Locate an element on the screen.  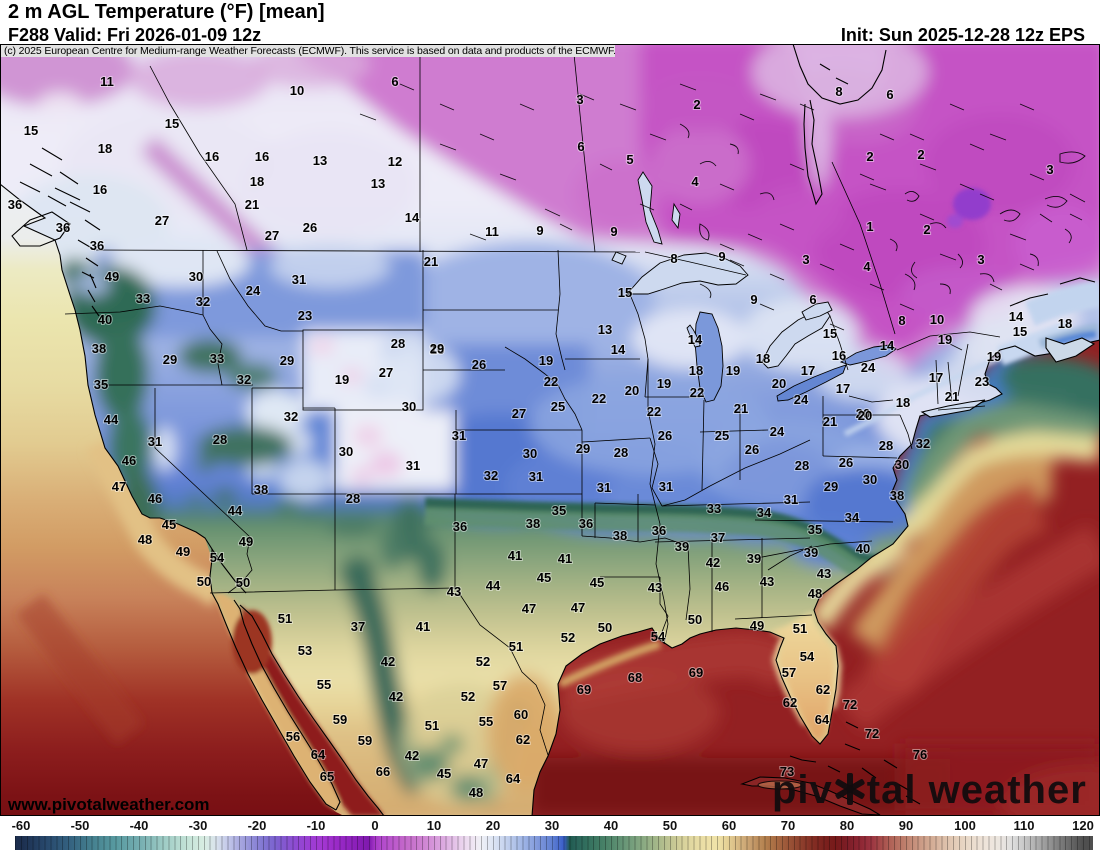
svg-text: 50 is located at coordinates (204, 581).